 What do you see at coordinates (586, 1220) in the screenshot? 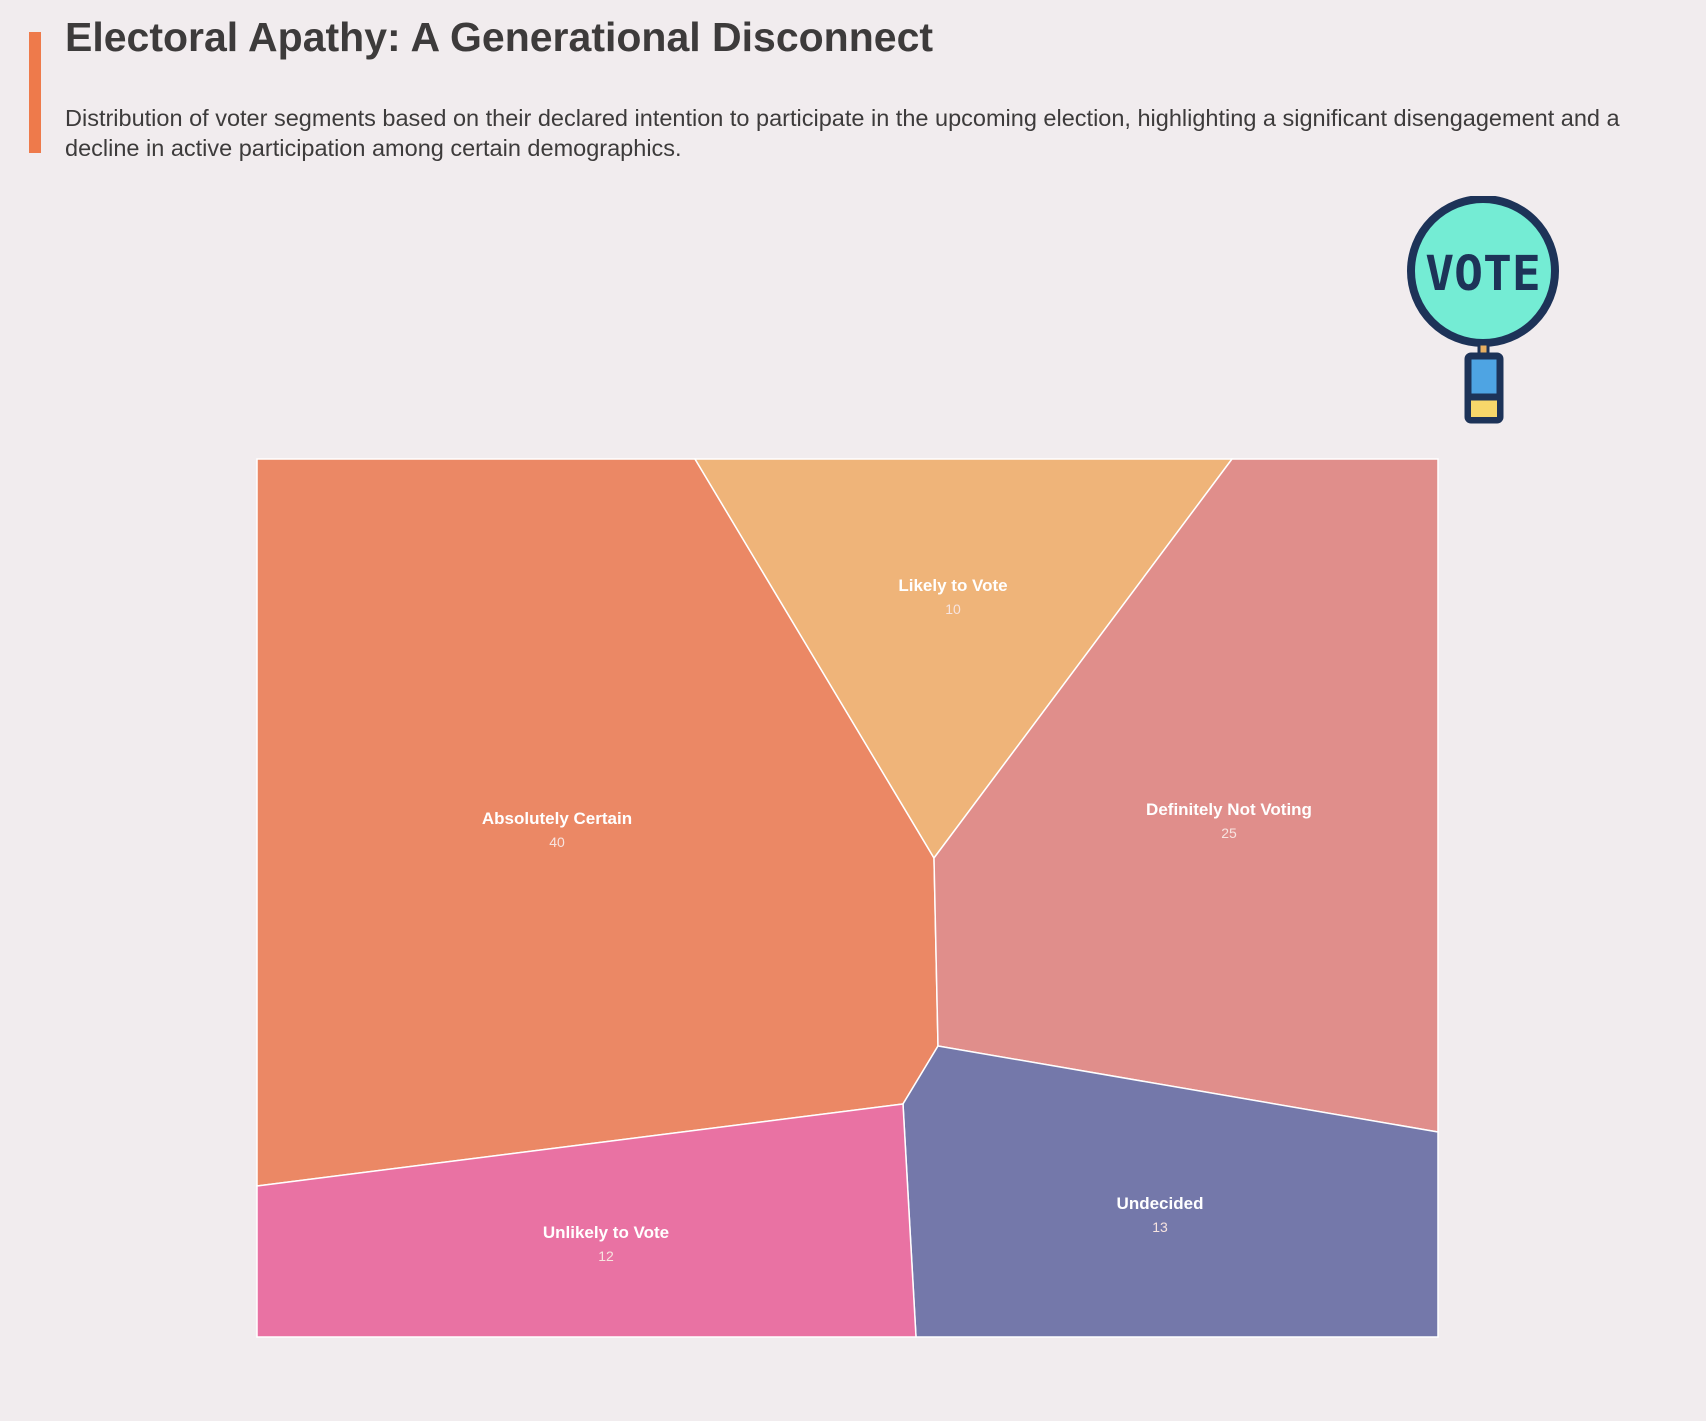
I see `cell-unlikely-to-vote` at bounding box center [586, 1220].